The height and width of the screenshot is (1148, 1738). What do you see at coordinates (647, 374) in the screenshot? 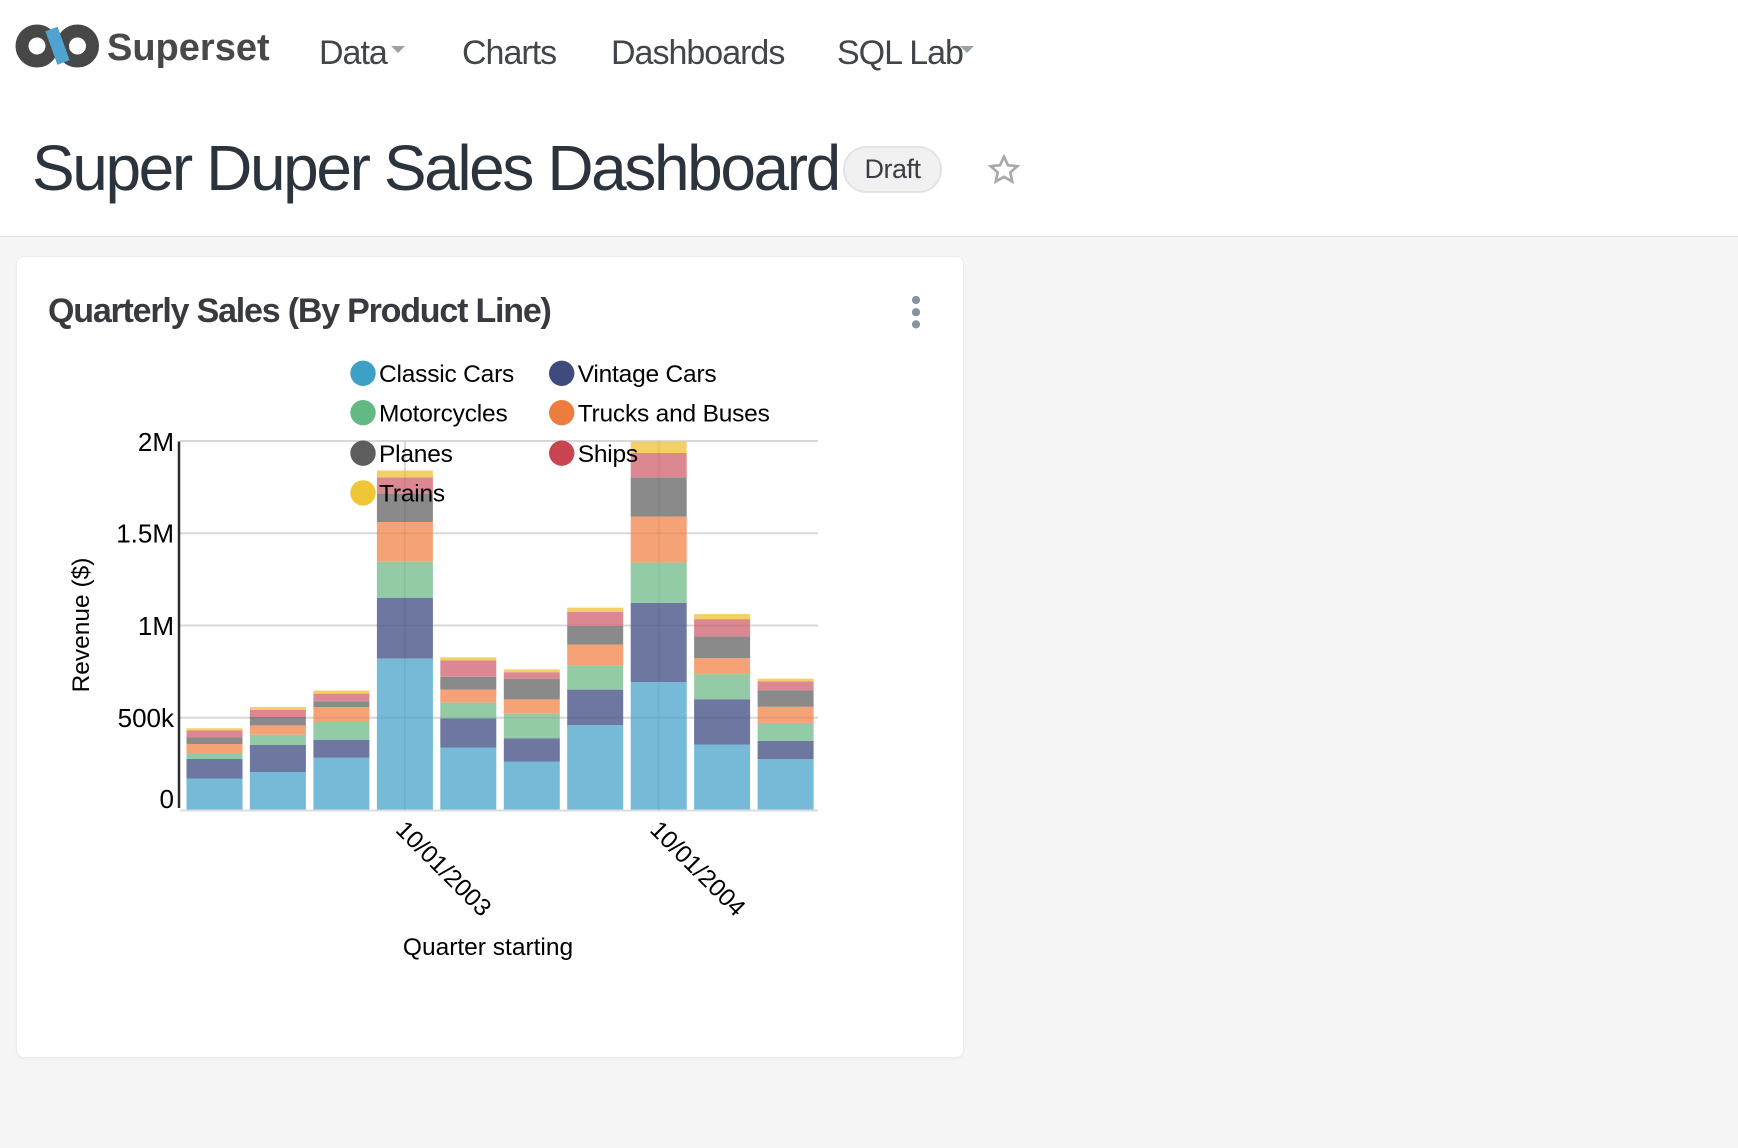
I see `svg-text: Vintage Cars` at bounding box center [647, 374].